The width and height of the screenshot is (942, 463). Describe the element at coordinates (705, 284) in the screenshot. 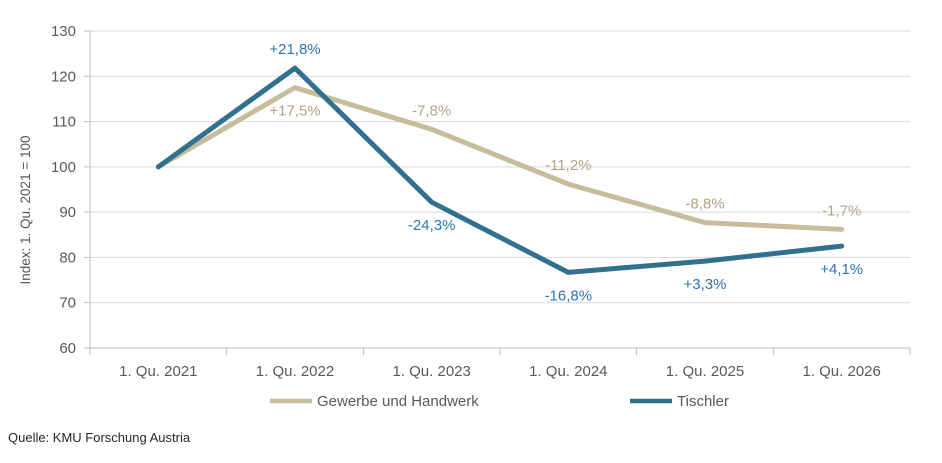

I see `data-label: +3,3%` at that location.